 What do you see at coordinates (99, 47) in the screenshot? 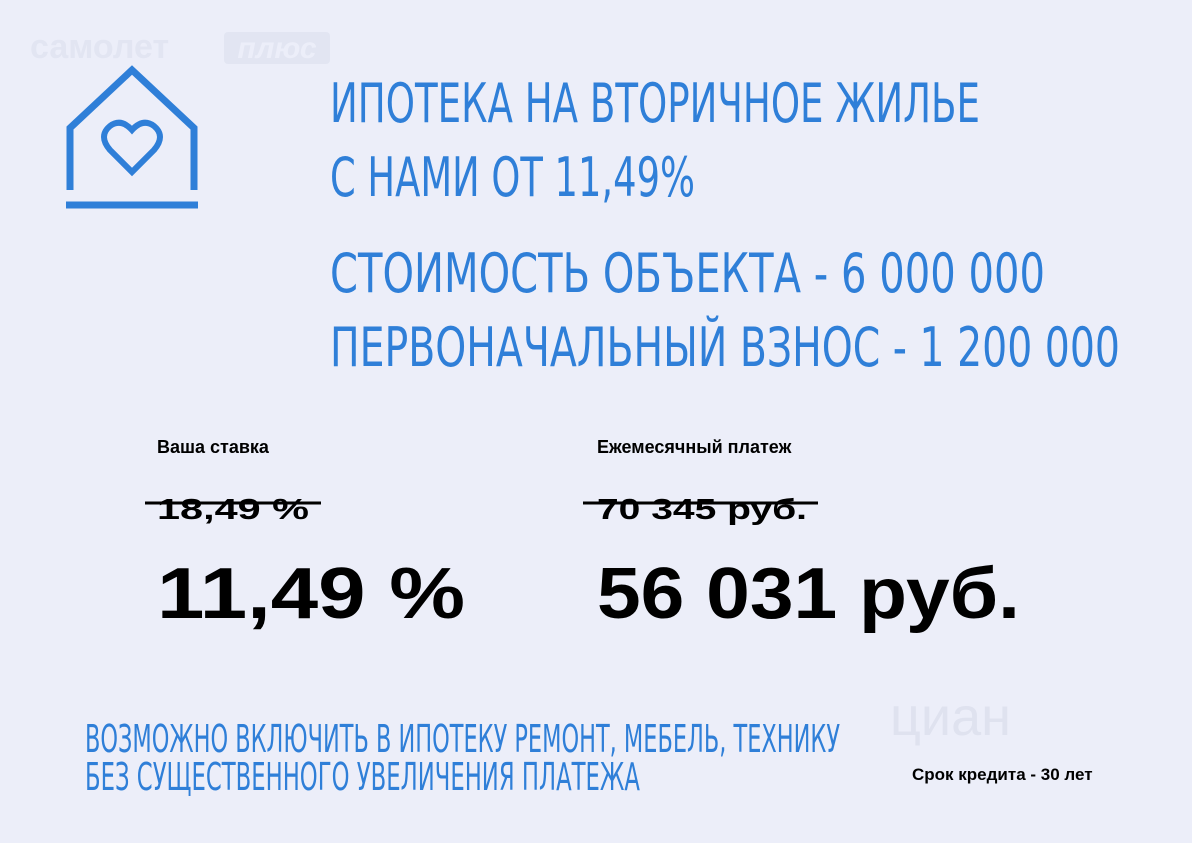
I see `brand-name: самолет` at bounding box center [99, 47].